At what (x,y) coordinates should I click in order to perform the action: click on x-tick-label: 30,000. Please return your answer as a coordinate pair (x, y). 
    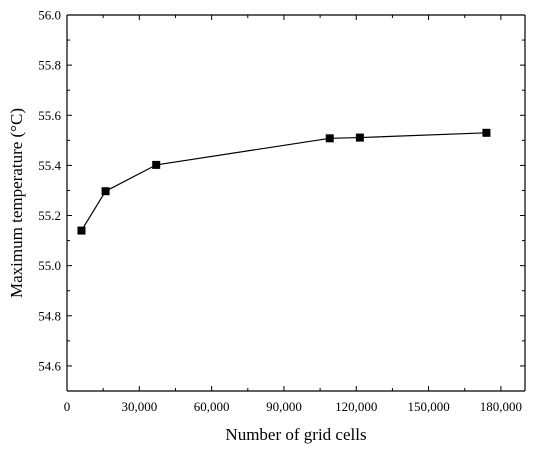
    Looking at the image, I should click on (139, 406).